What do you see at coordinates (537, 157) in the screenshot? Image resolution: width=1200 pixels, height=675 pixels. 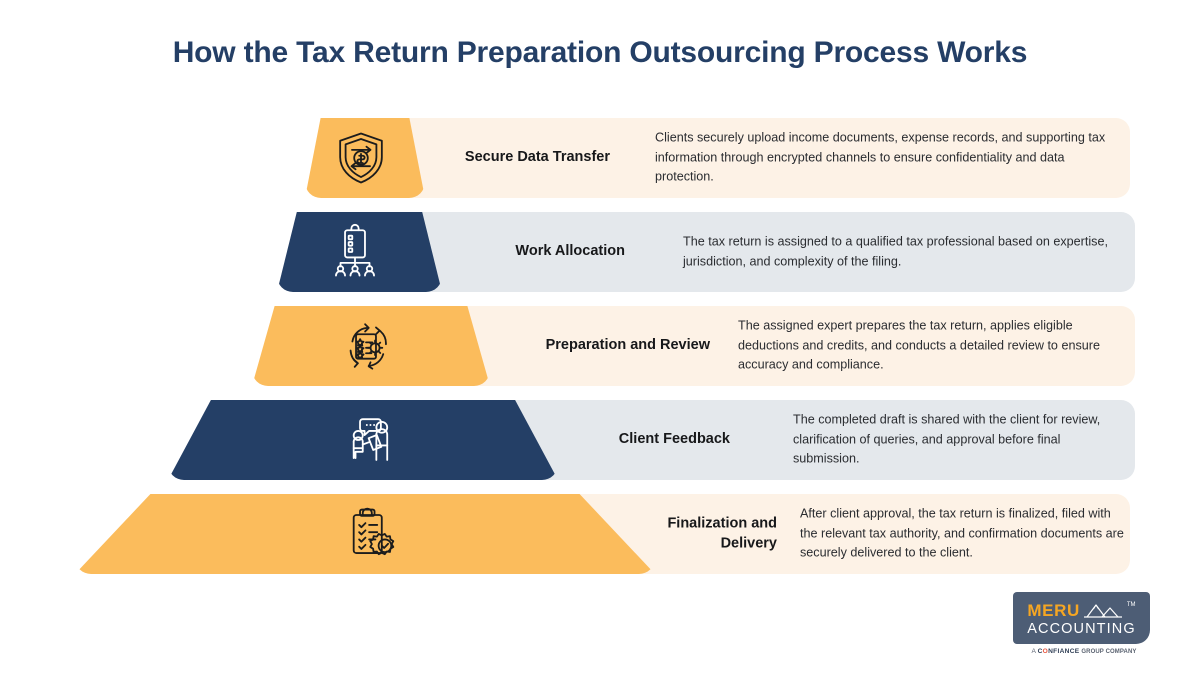 I see `step-title: Secure Data Transfer` at bounding box center [537, 157].